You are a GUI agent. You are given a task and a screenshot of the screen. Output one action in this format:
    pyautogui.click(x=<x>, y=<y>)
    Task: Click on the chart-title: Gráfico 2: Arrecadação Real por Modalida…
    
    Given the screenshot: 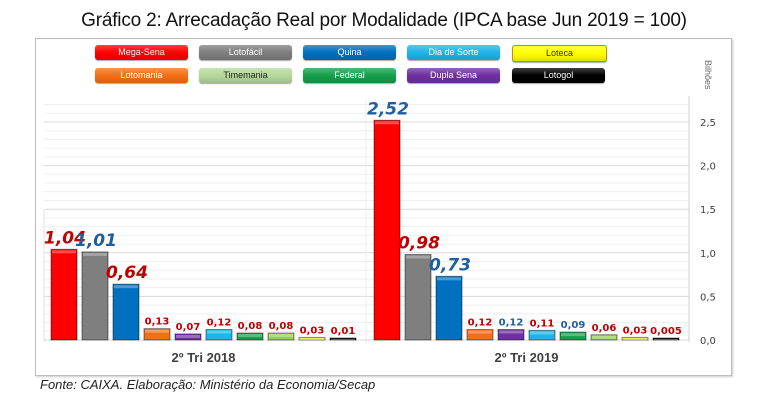 What is the action you would take?
    pyautogui.click(x=384, y=20)
    